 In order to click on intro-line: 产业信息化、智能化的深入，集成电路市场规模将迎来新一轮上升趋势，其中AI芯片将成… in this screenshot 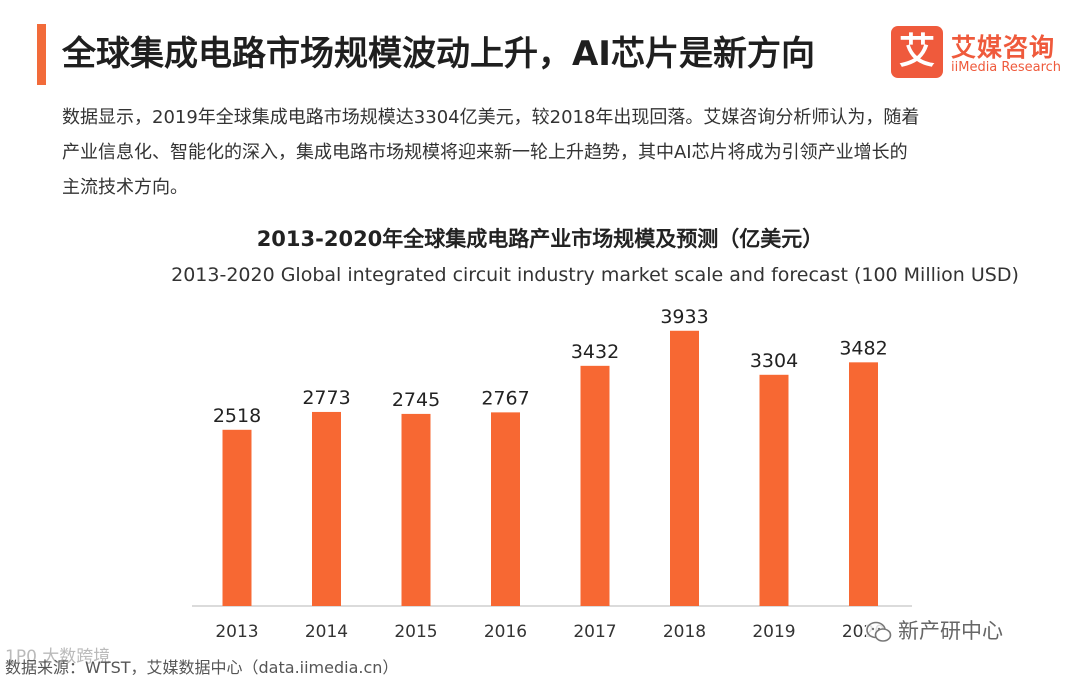, I will do `click(485, 152)`.